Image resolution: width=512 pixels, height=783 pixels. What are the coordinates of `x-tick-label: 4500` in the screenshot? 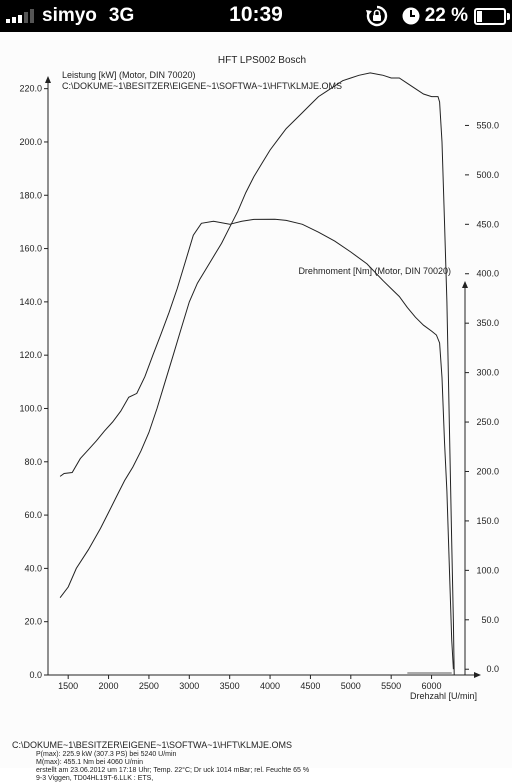 It's located at (310, 686).